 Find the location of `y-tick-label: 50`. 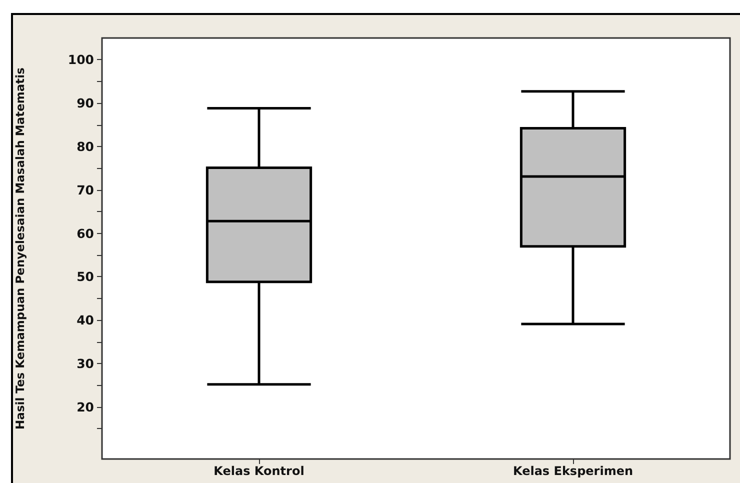

y-tick-label: 50 is located at coordinates (85, 276).